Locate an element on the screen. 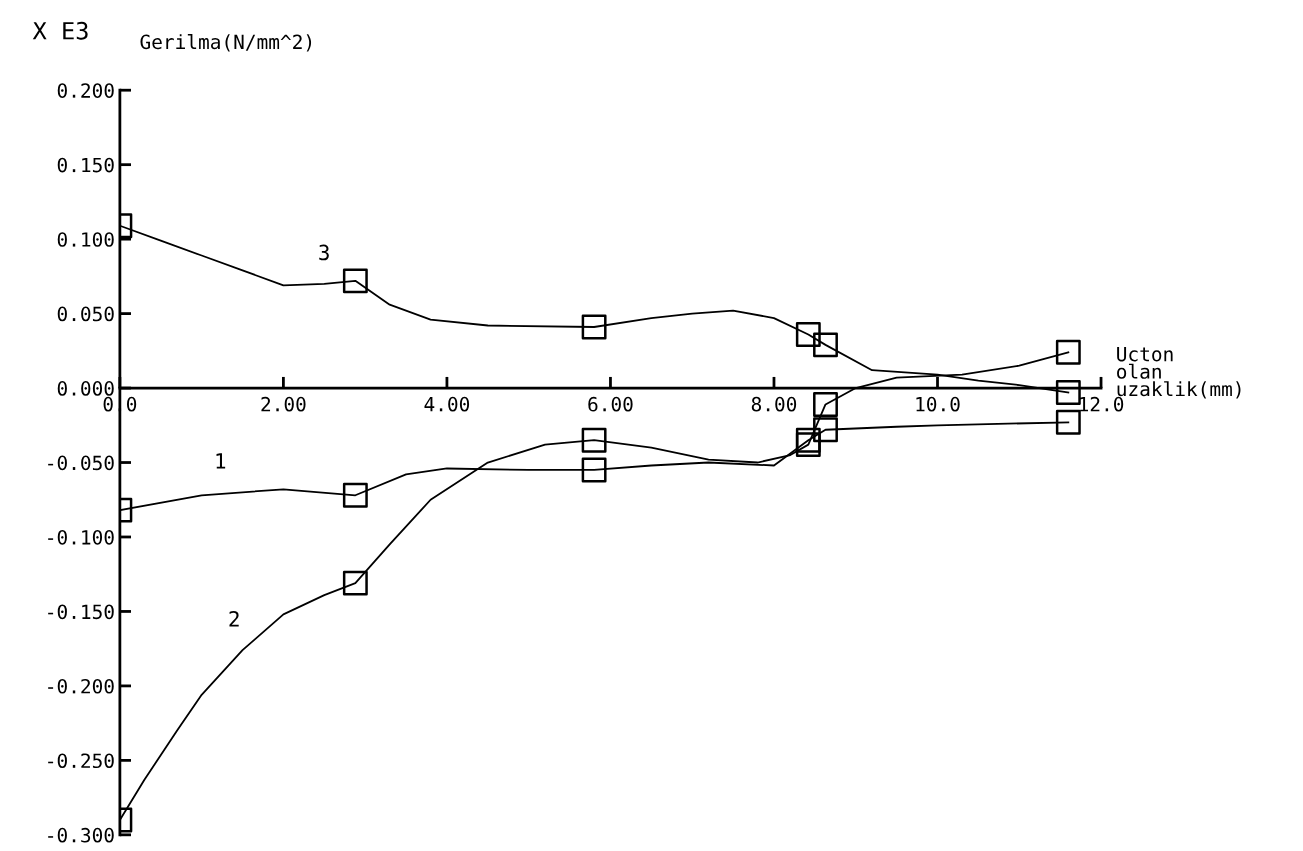  x-tick-label: 2.00 is located at coordinates (283, 404).